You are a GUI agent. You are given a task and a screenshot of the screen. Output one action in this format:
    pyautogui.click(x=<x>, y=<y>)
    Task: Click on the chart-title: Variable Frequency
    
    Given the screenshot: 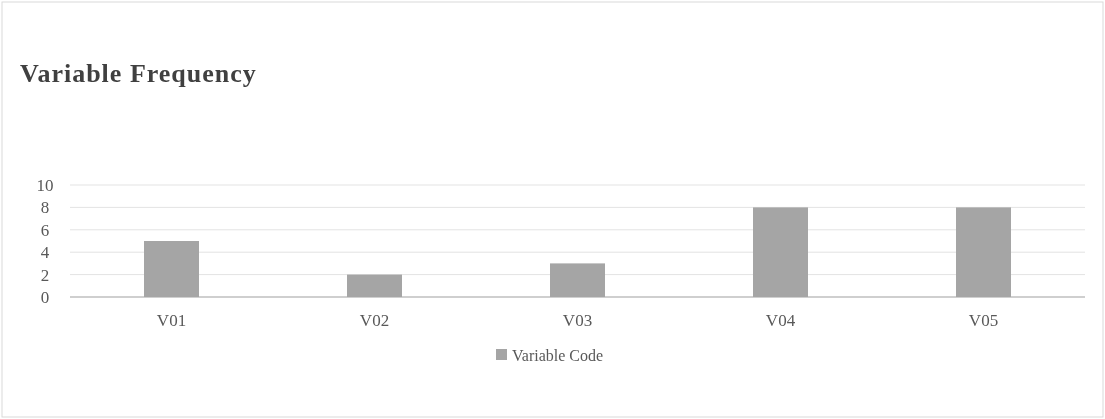 What is the action you would take?
    pyautogui.click(x=138, y=73)
    